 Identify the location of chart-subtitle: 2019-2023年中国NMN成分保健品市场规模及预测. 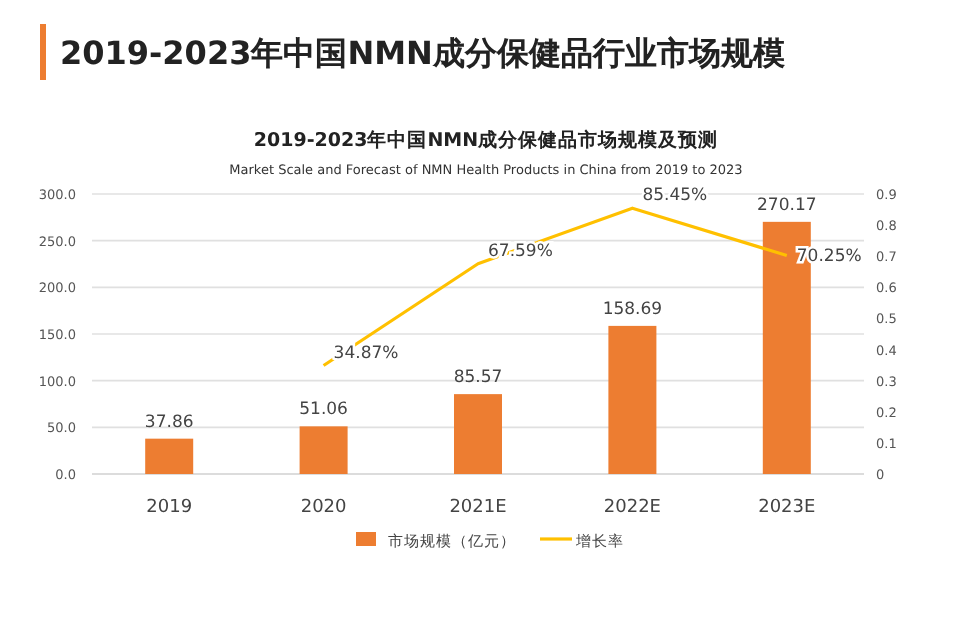
(486, 140).